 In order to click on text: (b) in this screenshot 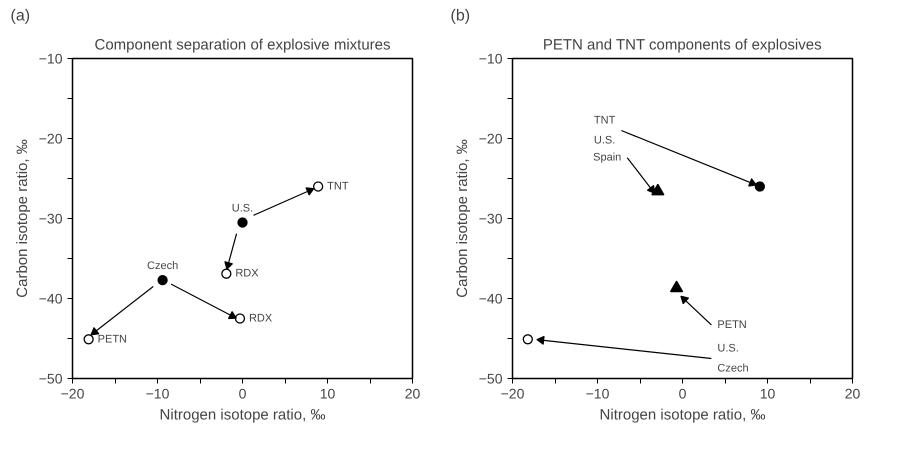, I will do `click(460, 16)`.